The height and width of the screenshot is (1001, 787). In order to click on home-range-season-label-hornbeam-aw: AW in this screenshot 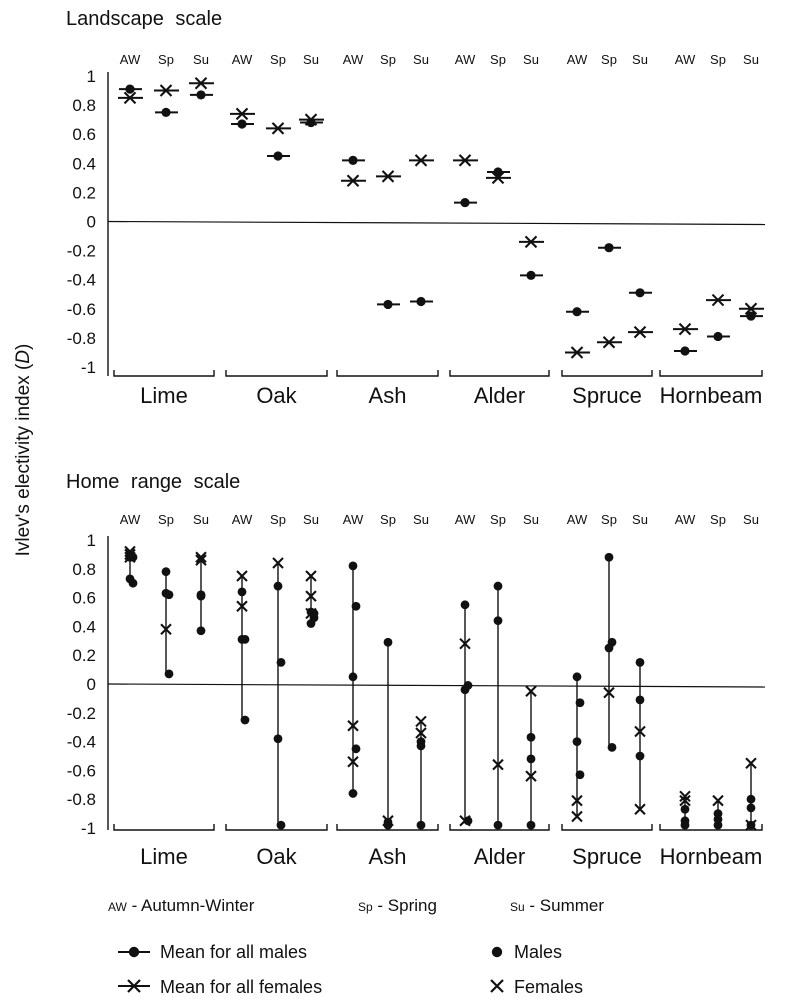, I will do `click(685, 519)`.